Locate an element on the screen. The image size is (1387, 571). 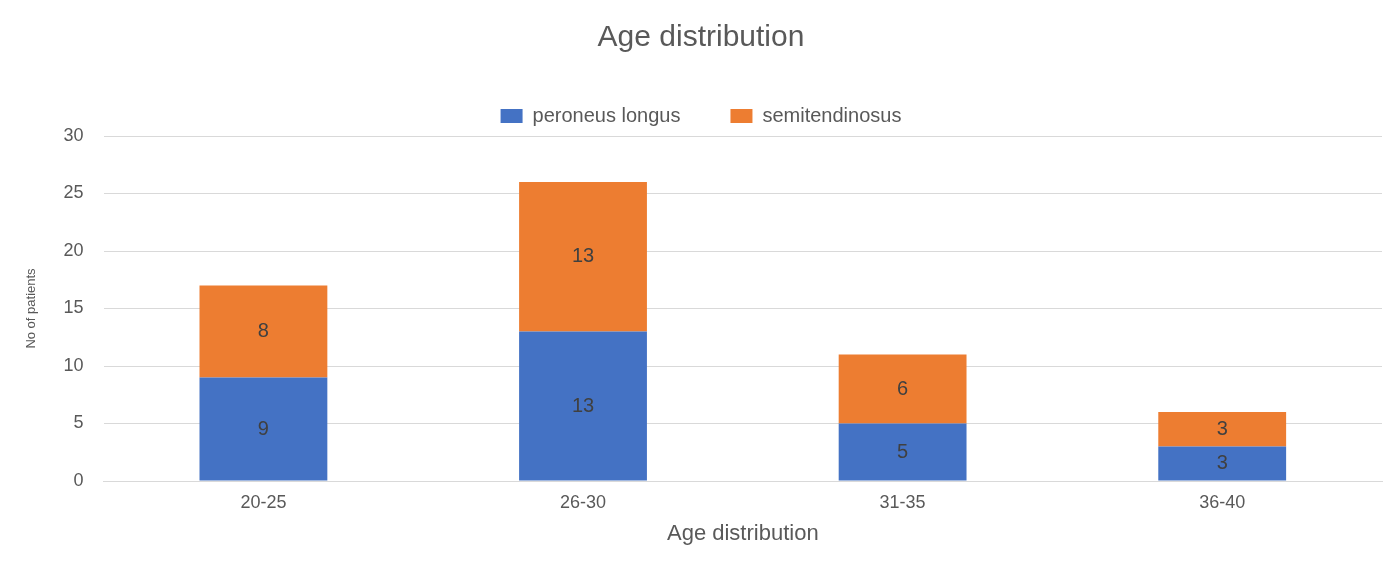
legend-label: peroneus longus is located at coordinates (606, 114).